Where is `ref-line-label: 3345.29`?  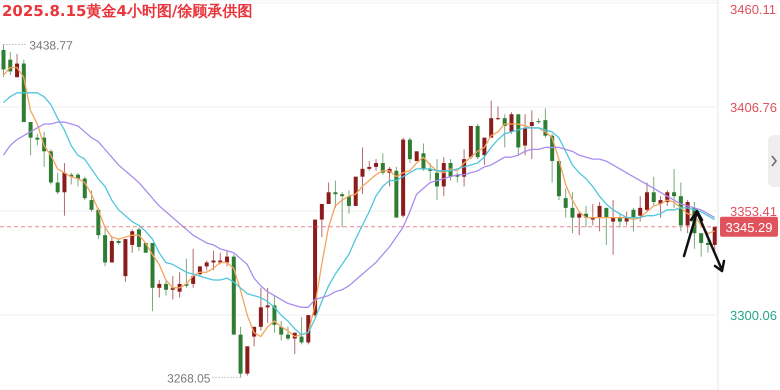 ref-line-label: 3345.29 is located at coordinates (749, 227).